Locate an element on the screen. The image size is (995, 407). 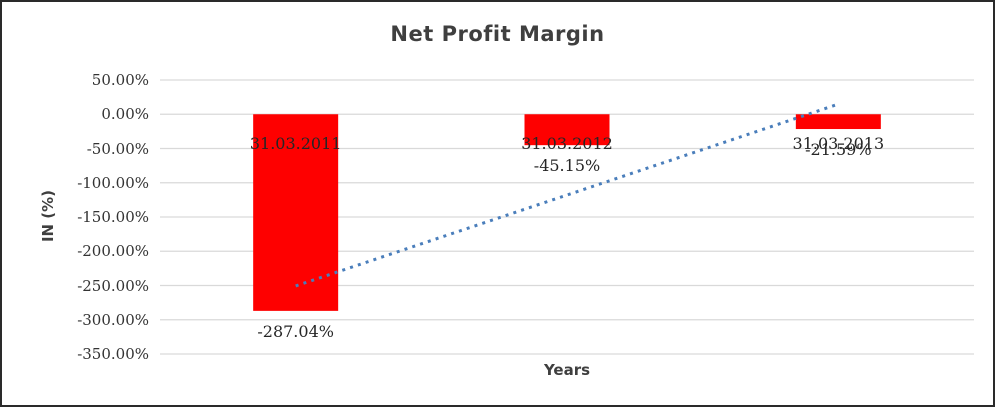
y-tick-label: -50.00% is located at coordinates (117, 148).